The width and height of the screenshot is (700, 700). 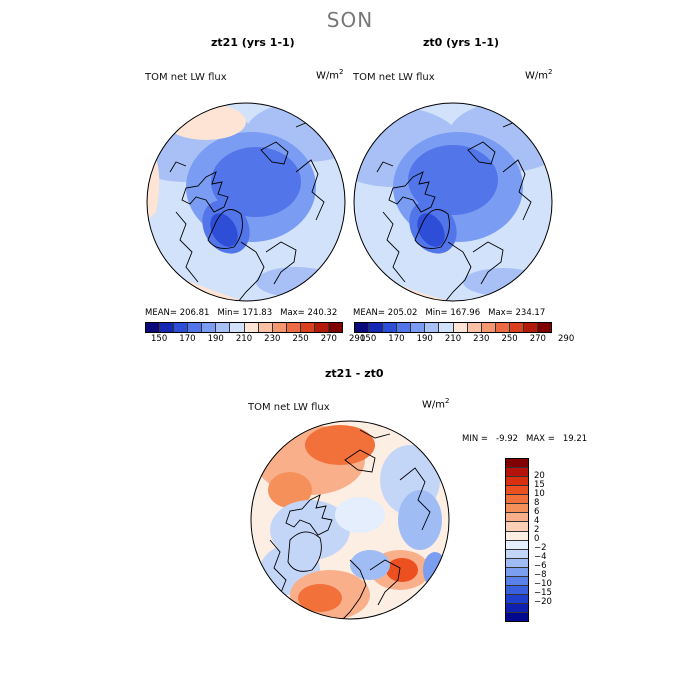 What do you see at coordinates (253, 42) in the screenshot?
I see `left-panel-title: zt21 (yrs 1-1)` at bounding box center [253, 42].